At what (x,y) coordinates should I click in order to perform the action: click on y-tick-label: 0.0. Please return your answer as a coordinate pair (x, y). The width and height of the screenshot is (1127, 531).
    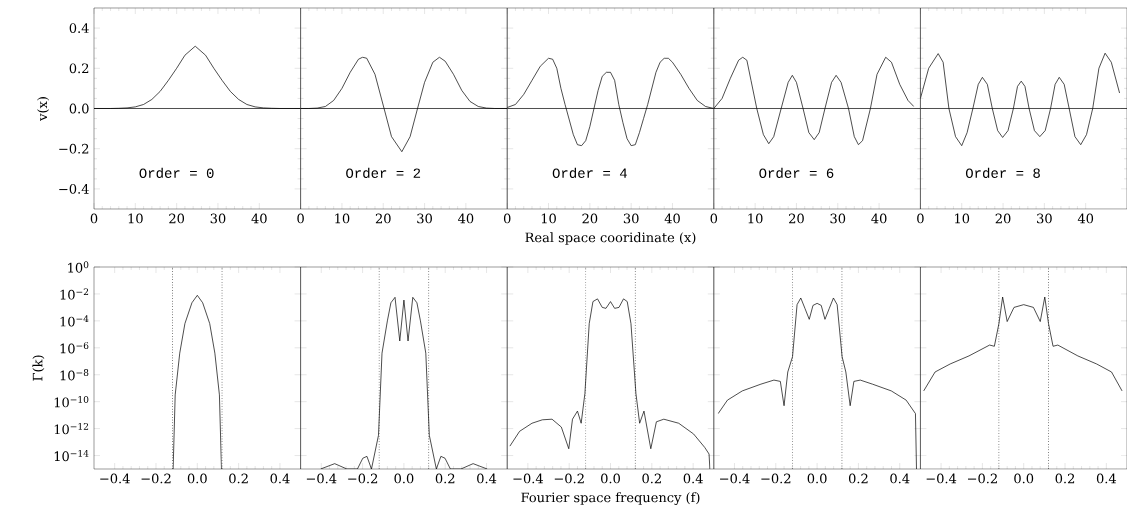
    Looking at the image, I should click on (79, 108).